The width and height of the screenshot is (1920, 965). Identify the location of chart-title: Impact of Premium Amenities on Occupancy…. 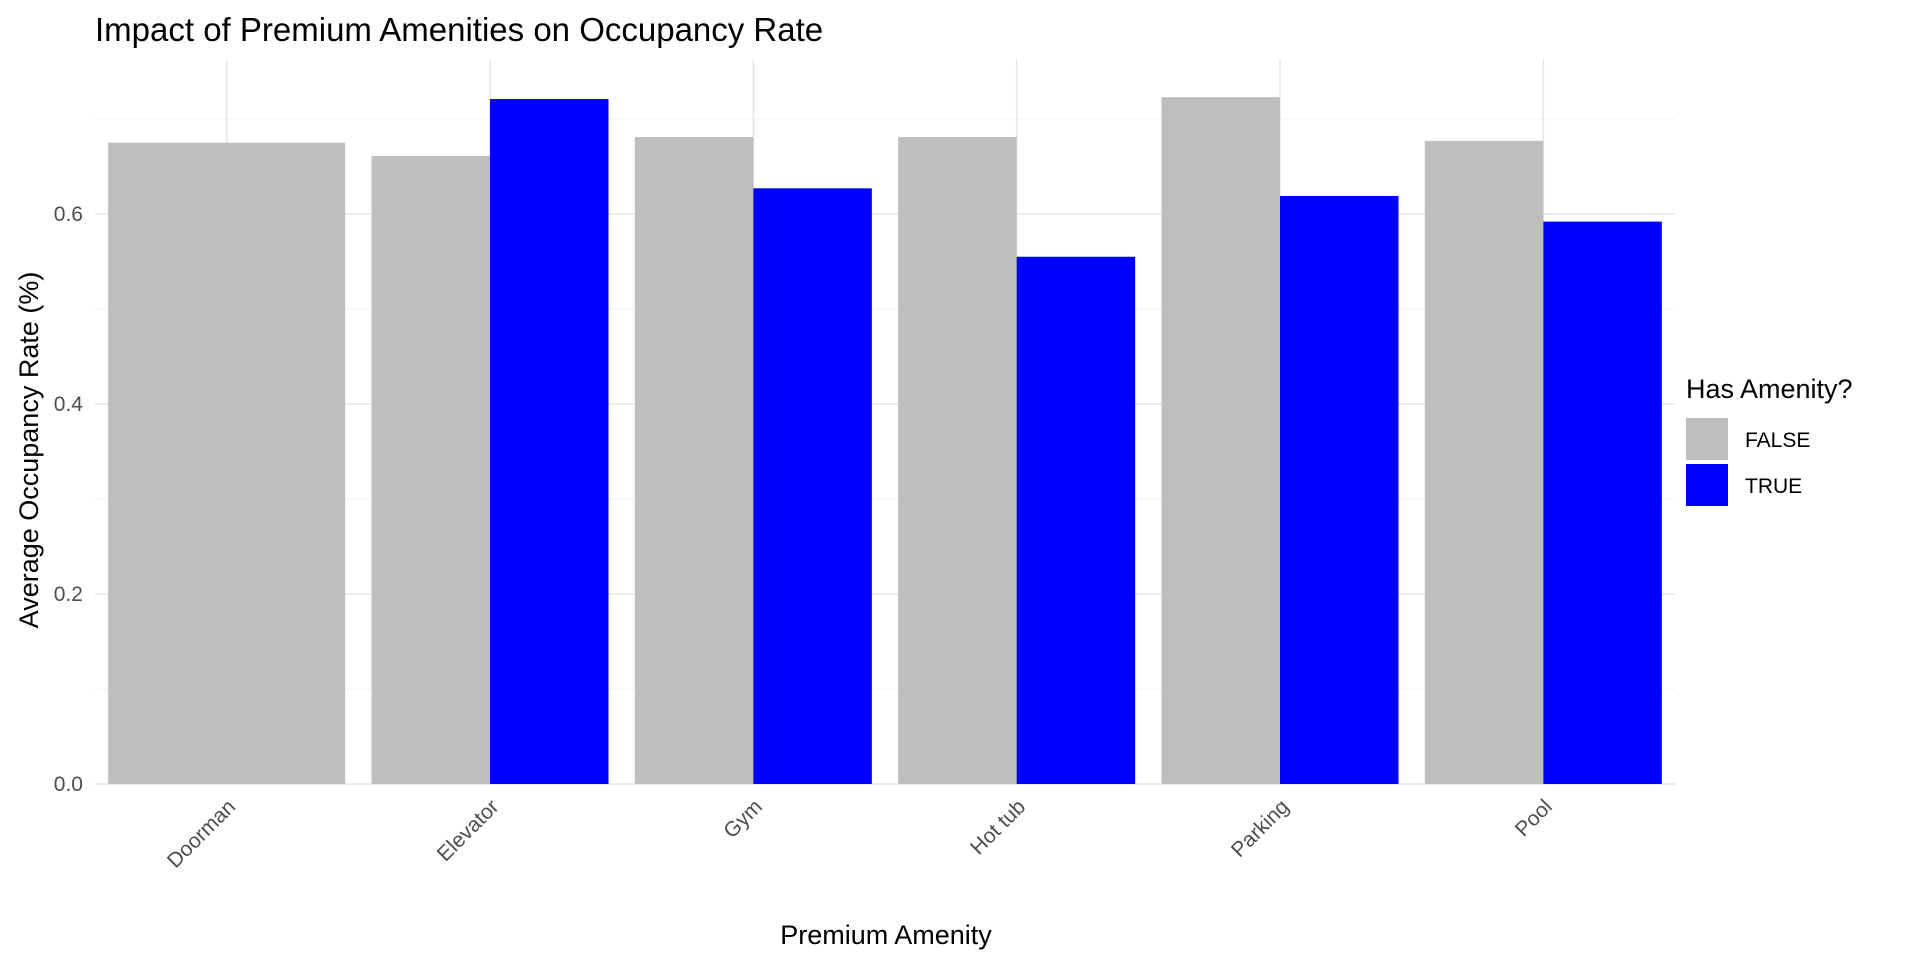
(459, 29).